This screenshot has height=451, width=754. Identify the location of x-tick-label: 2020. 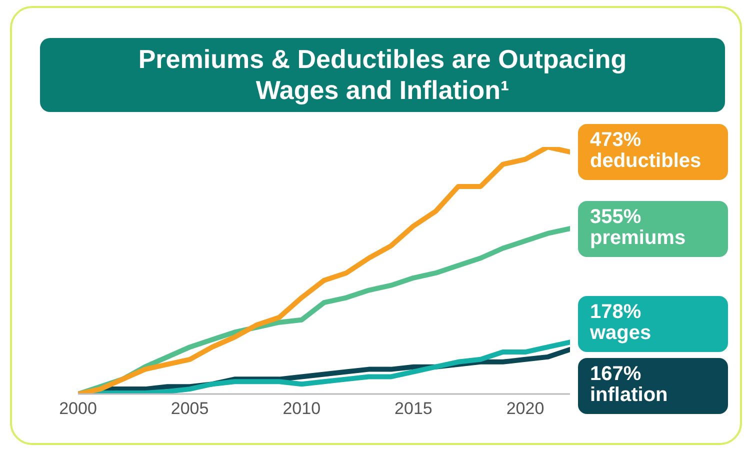
(525, 408).